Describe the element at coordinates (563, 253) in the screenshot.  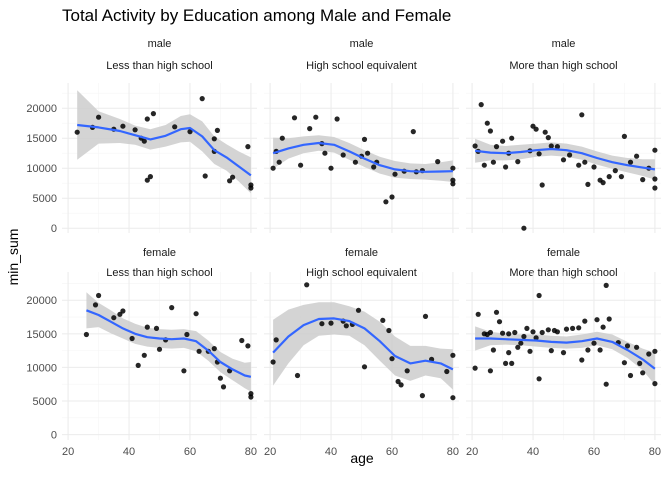
I see `facet-label-sex: female` at that location.